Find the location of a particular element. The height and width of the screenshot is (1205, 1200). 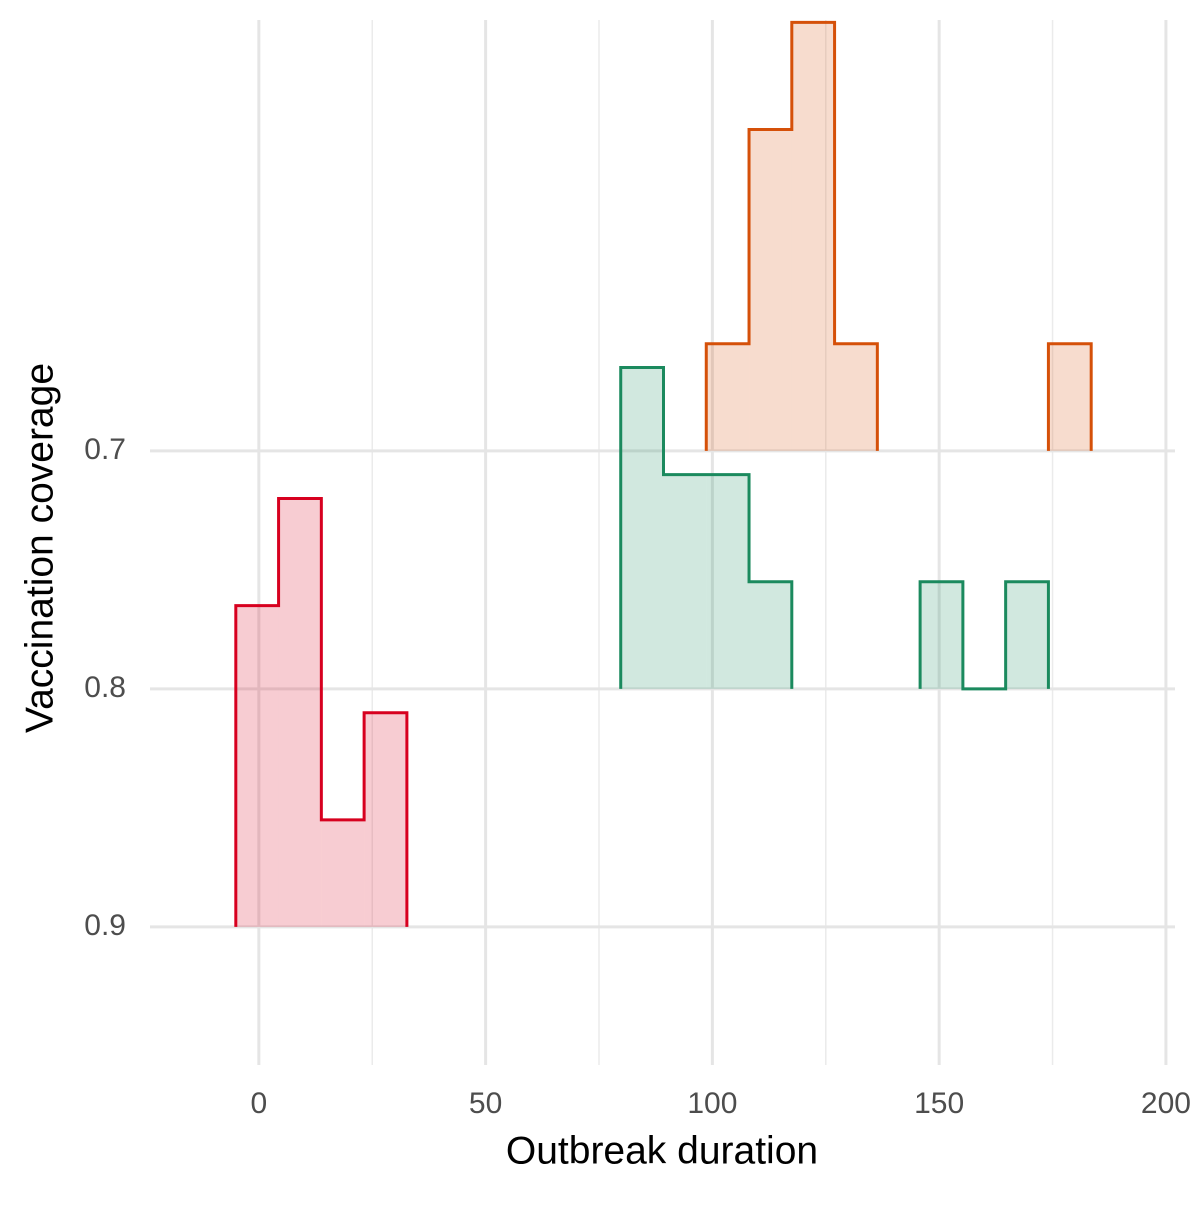

y-axis-title: Vaccination coverage is located at coordinates (39, 548).